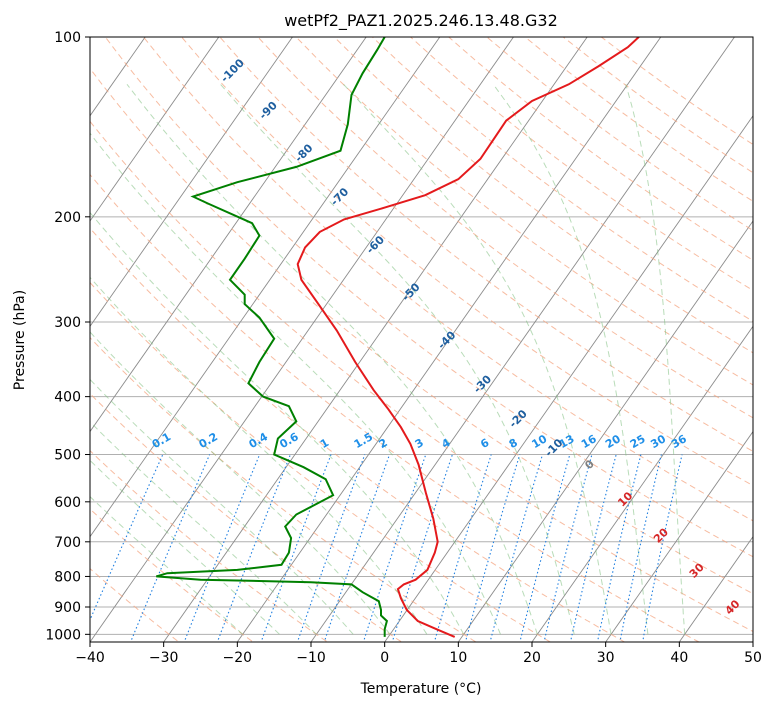 This screenshot has height=708, width=775. I want to click on theta-e-label: -100, so click(232, 70).